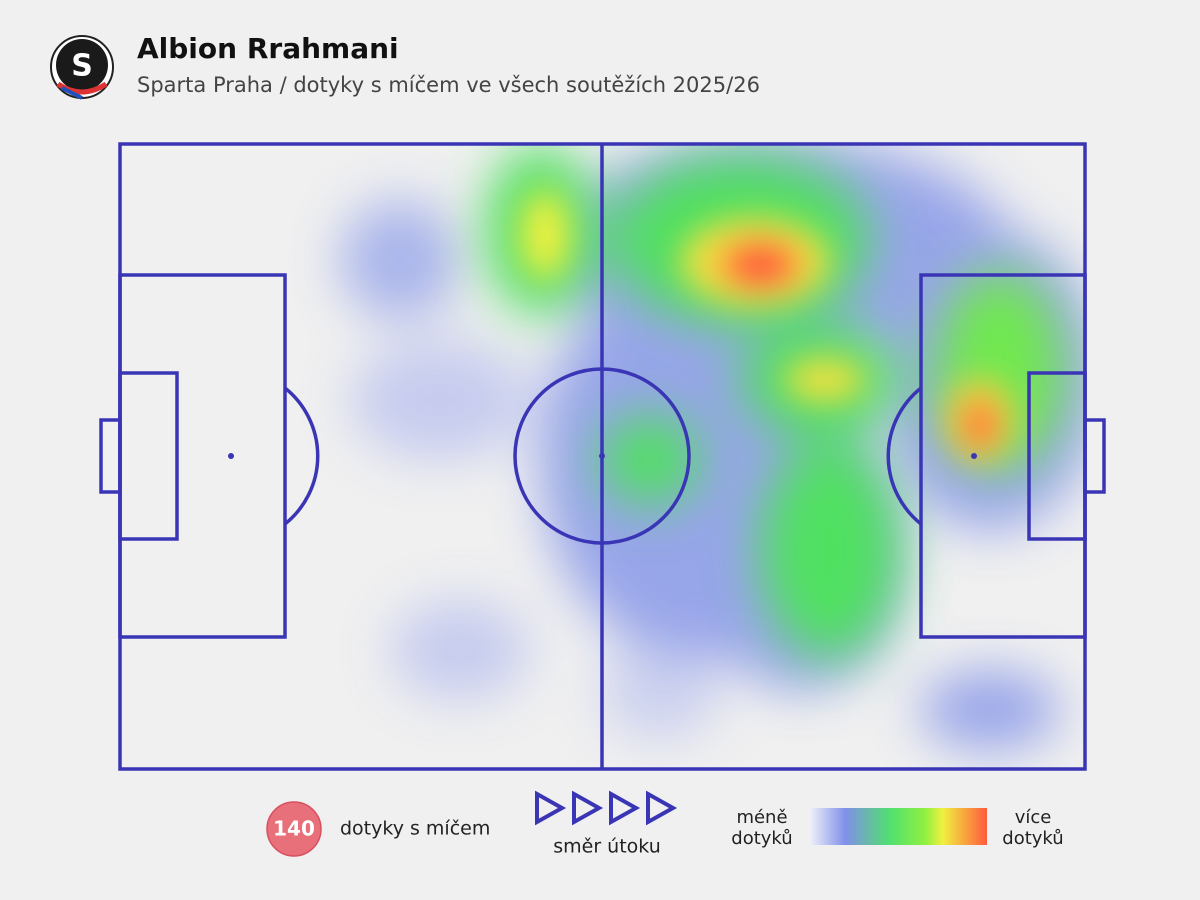 This screenshot has width=1200, height=900. What do you see at coordinates (1032, 838) in the screenshot?
I see `more-label: dotyků` at bounding box center [1032, 838].